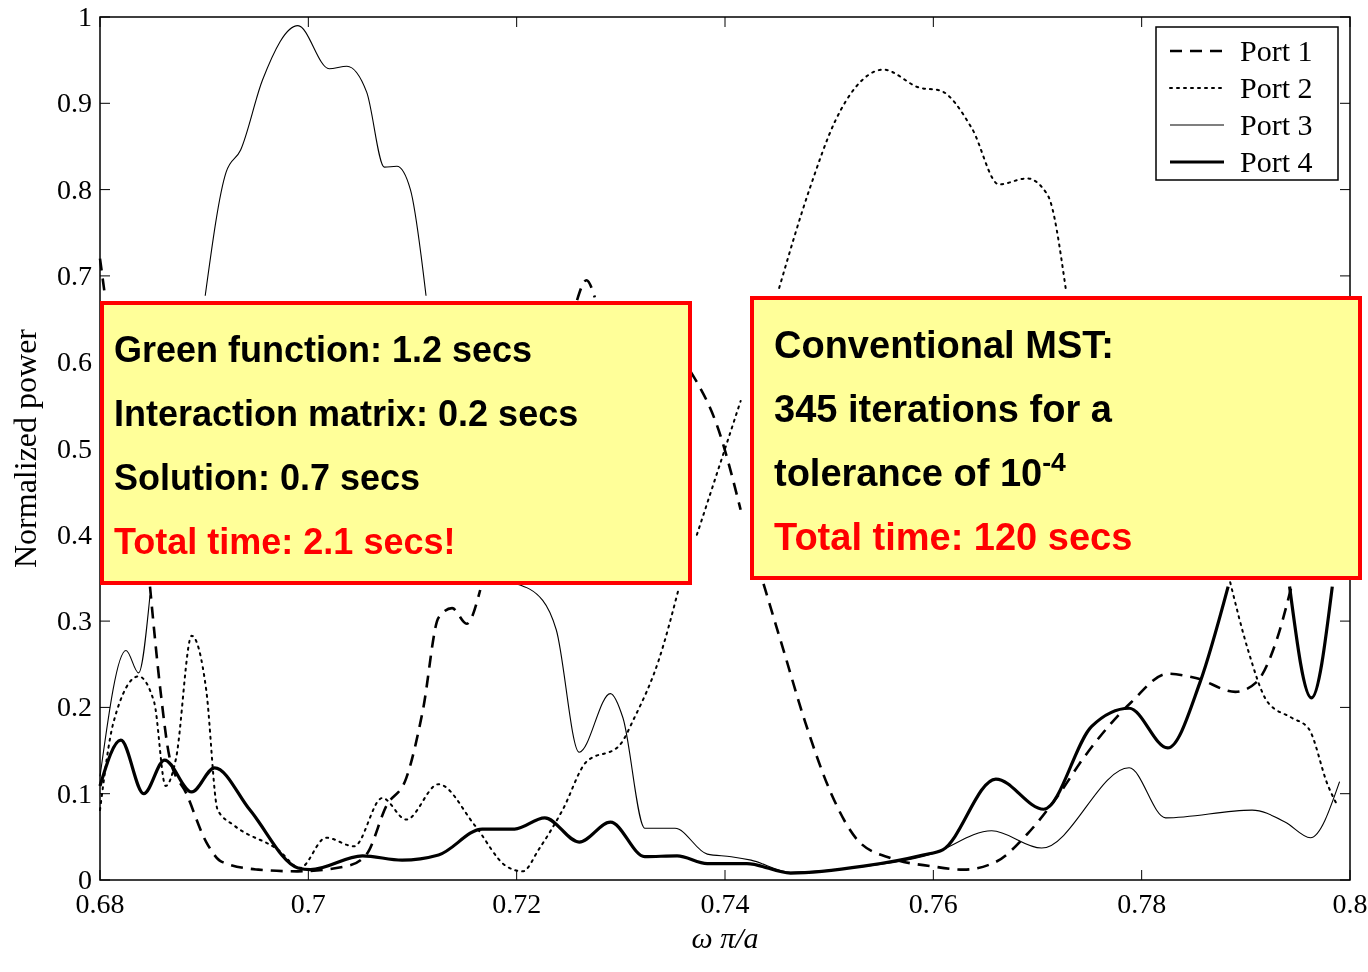  Describe the element at coordinates (267, 477) in the screenshot. I see `annotation: Solution: 0.7 secs` at that location.